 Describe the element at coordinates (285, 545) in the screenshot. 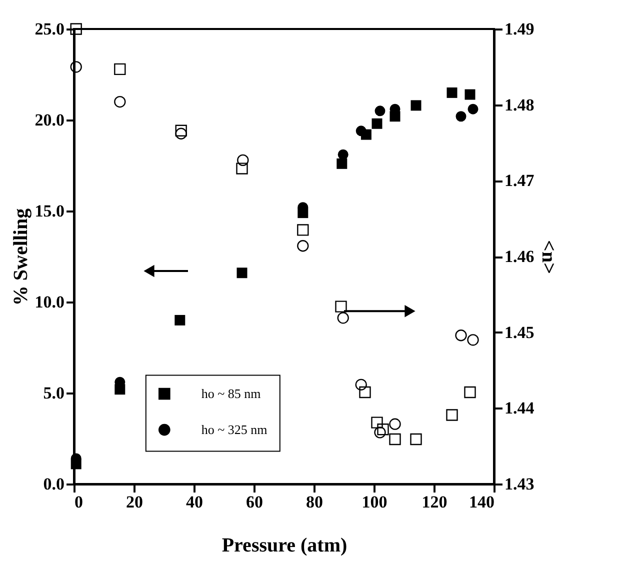

I see `x-axis-title: Pressure (atm)` at that location.